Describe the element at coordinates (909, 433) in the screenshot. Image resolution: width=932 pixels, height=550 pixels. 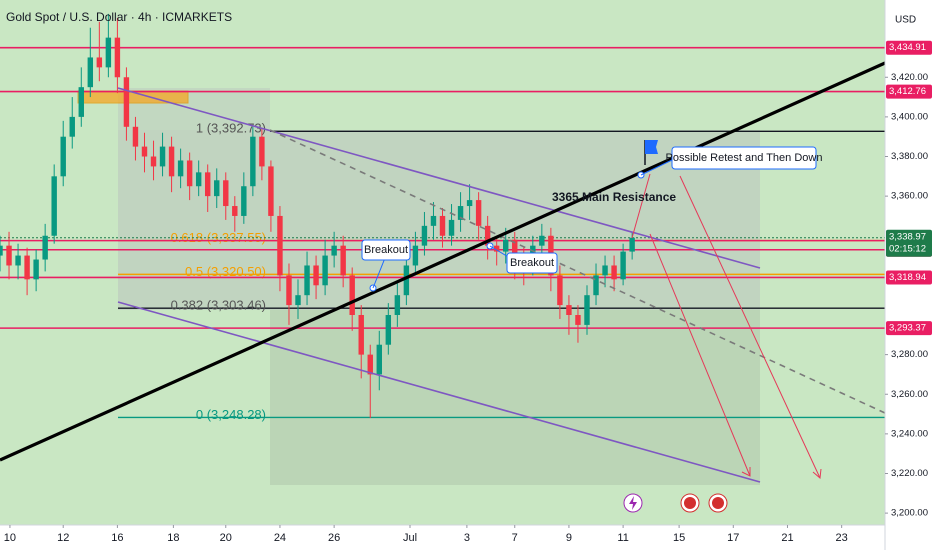
I see `y-tick-label: 3,240.00` at that location.